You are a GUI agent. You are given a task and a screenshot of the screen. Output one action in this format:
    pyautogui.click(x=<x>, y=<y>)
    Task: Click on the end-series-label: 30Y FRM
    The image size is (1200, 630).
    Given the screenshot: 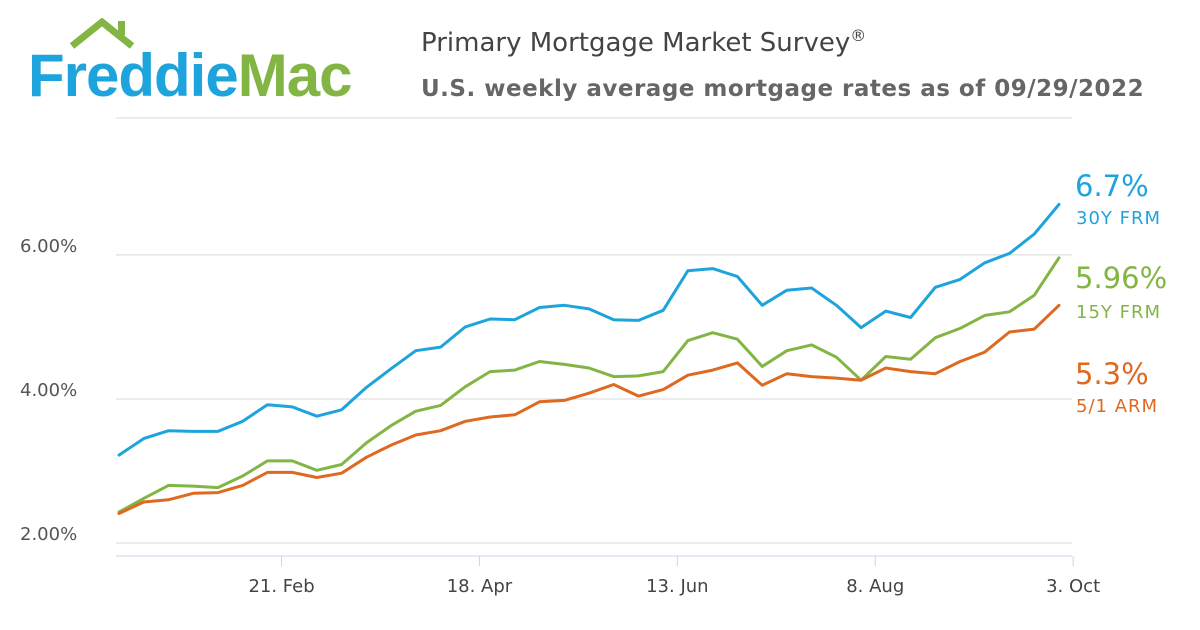 What is the action you would take?
    pyautogui.click(x=1118, y=218)
    